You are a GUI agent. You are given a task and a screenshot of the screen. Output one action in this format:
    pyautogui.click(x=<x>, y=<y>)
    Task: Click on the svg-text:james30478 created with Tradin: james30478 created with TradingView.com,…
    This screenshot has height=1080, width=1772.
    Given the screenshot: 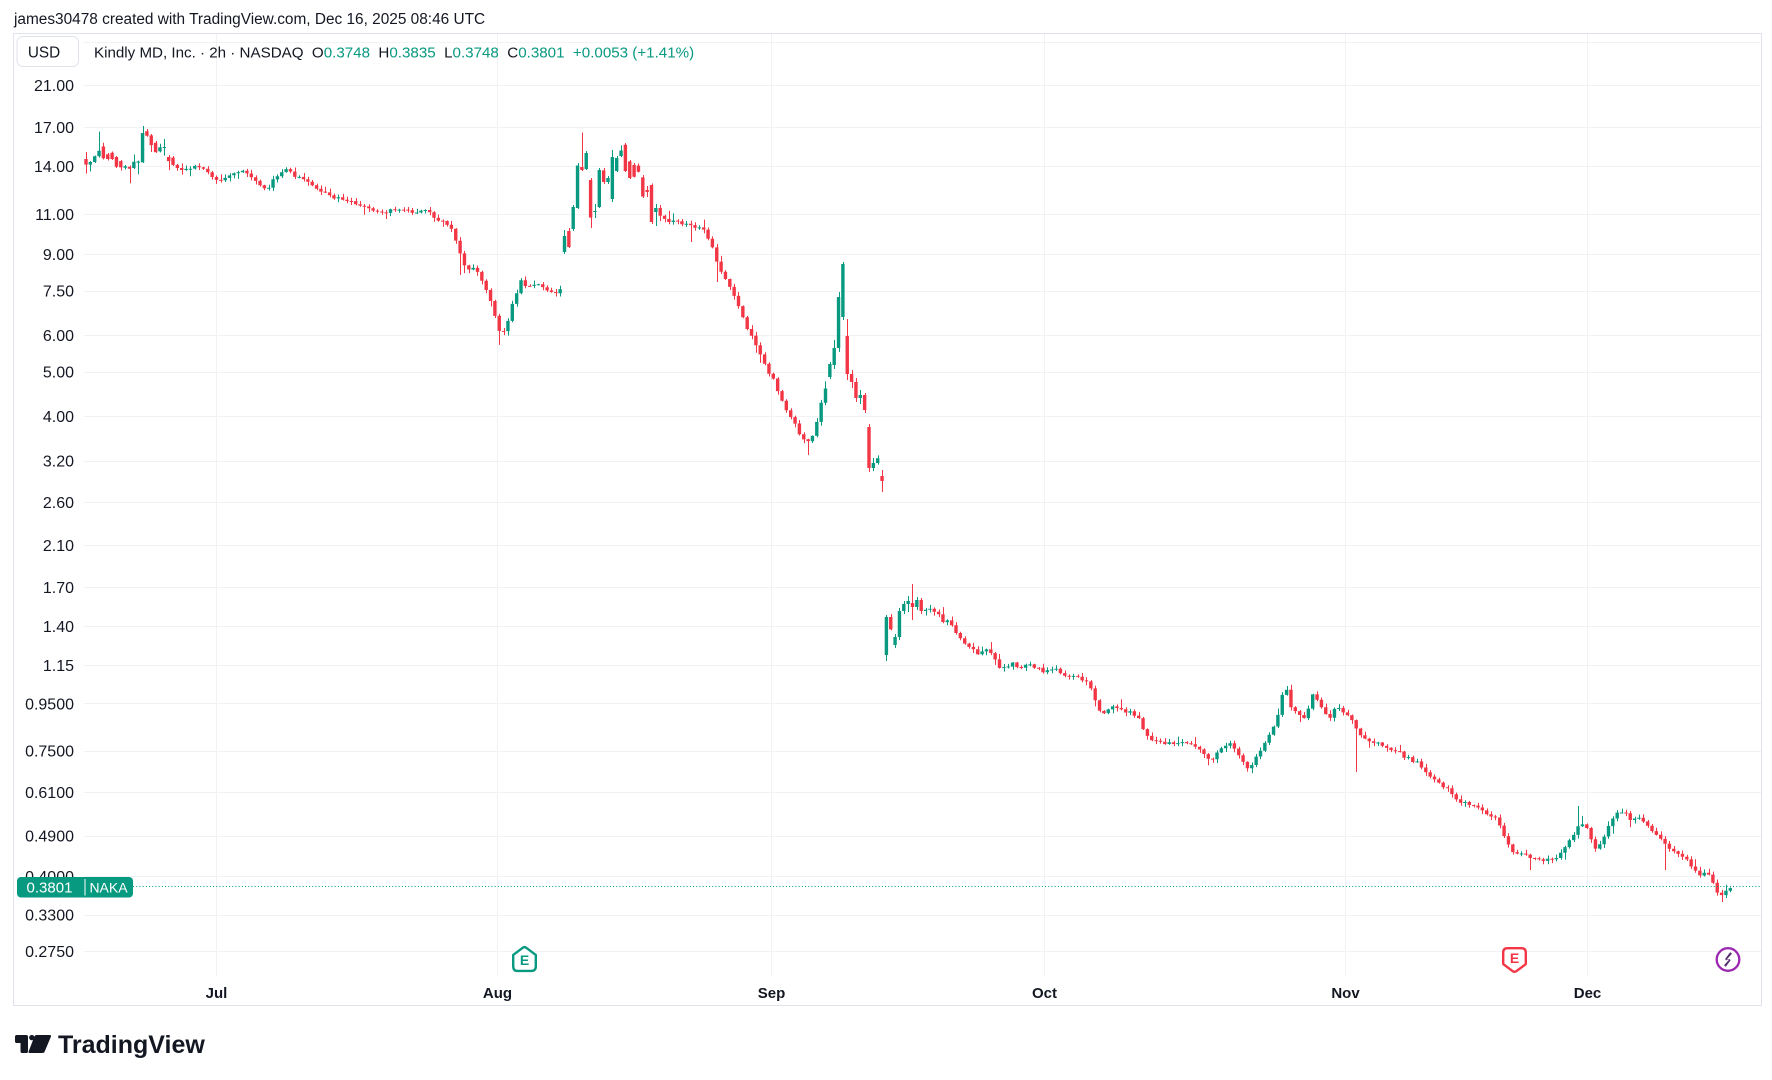 What is the action you would take?
    pyautogui.click(x=249, y=19)
    